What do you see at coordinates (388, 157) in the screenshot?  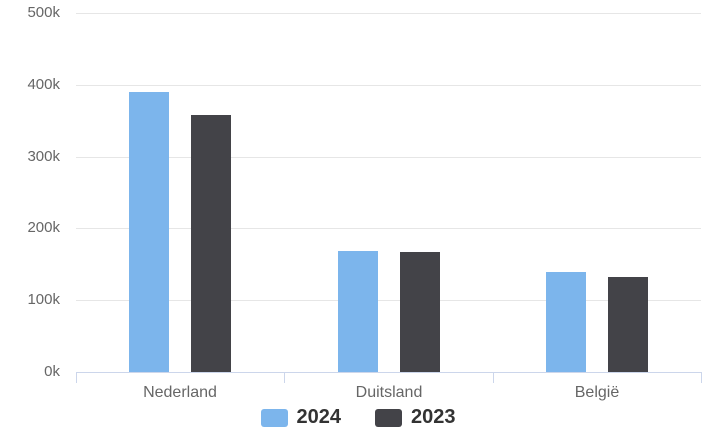 I see `gridline-300k` at bounding box center [388, 157].